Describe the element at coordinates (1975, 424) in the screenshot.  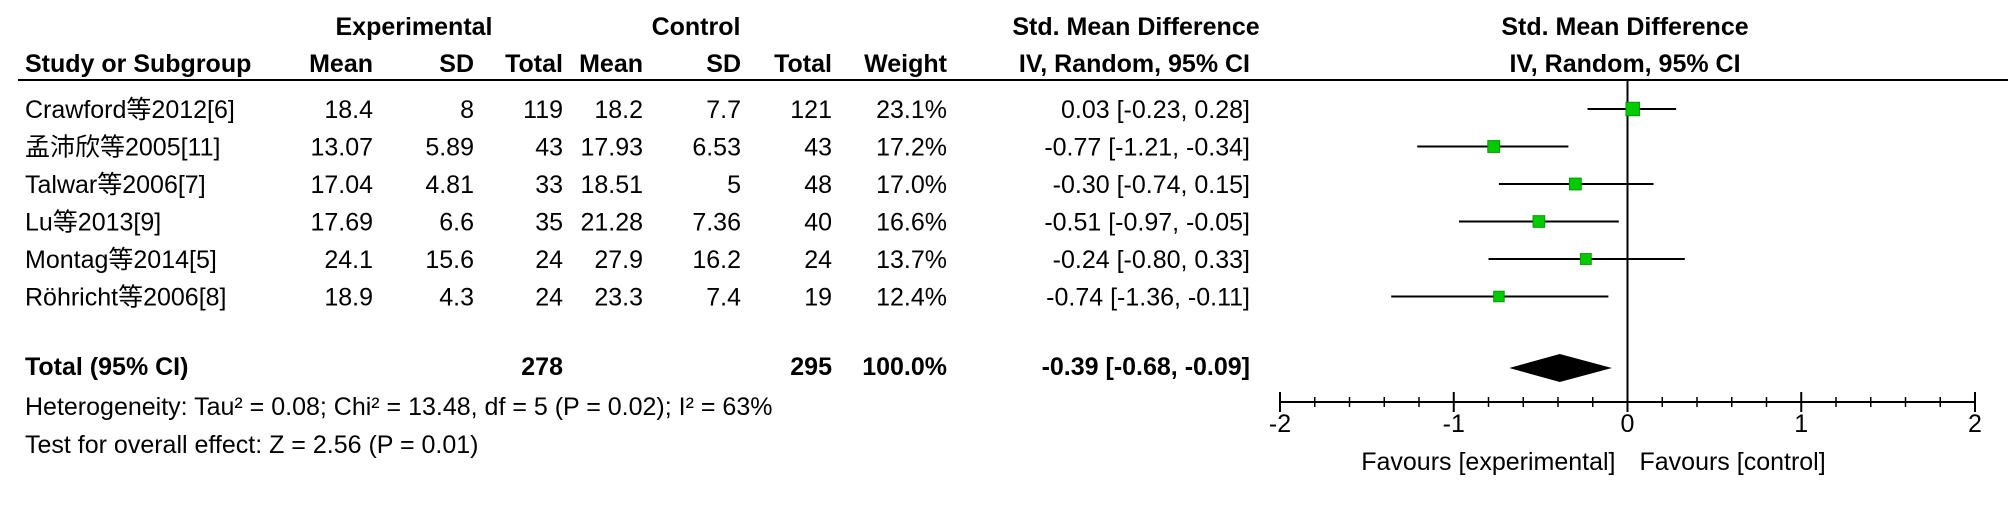
I see `x-tick-label: 2` at that location.